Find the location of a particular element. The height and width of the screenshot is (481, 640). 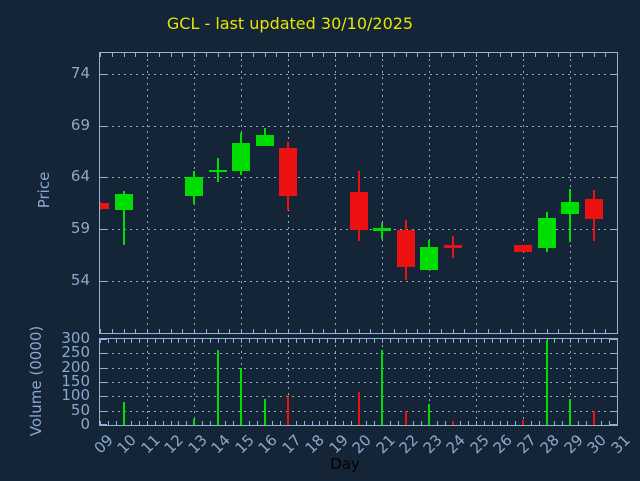

volume-tick-label: 150 is located at coordinates (75, 381).